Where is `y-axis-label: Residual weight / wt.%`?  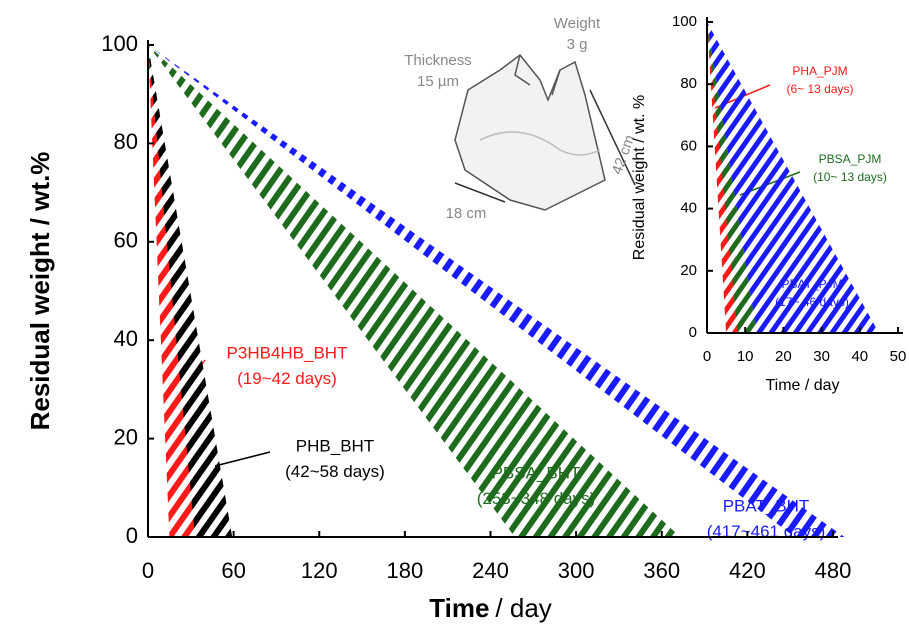
y-axis-label: Residual weight / wt.% is located at coordinates (40, 291).